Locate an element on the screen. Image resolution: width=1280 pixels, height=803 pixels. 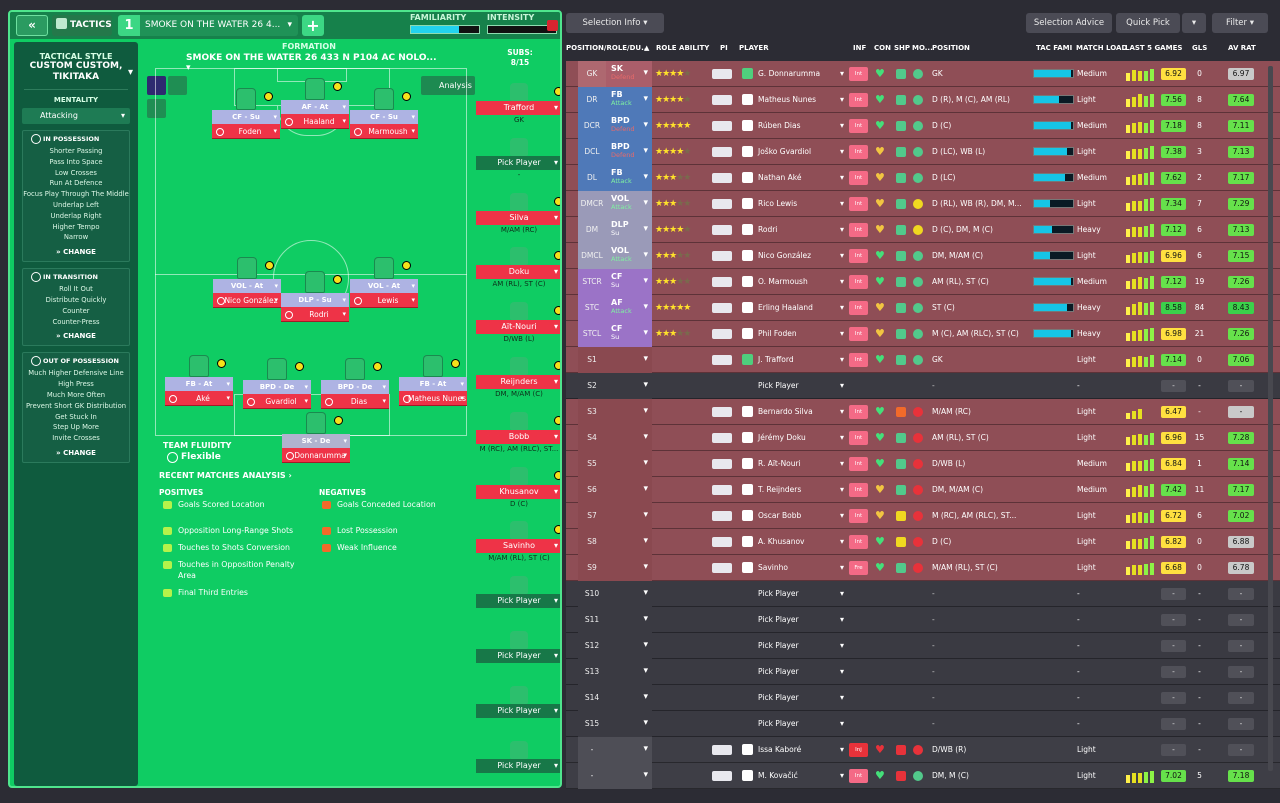
quick-pick-button: Quick Pick is located at coordinates (1148, 23).